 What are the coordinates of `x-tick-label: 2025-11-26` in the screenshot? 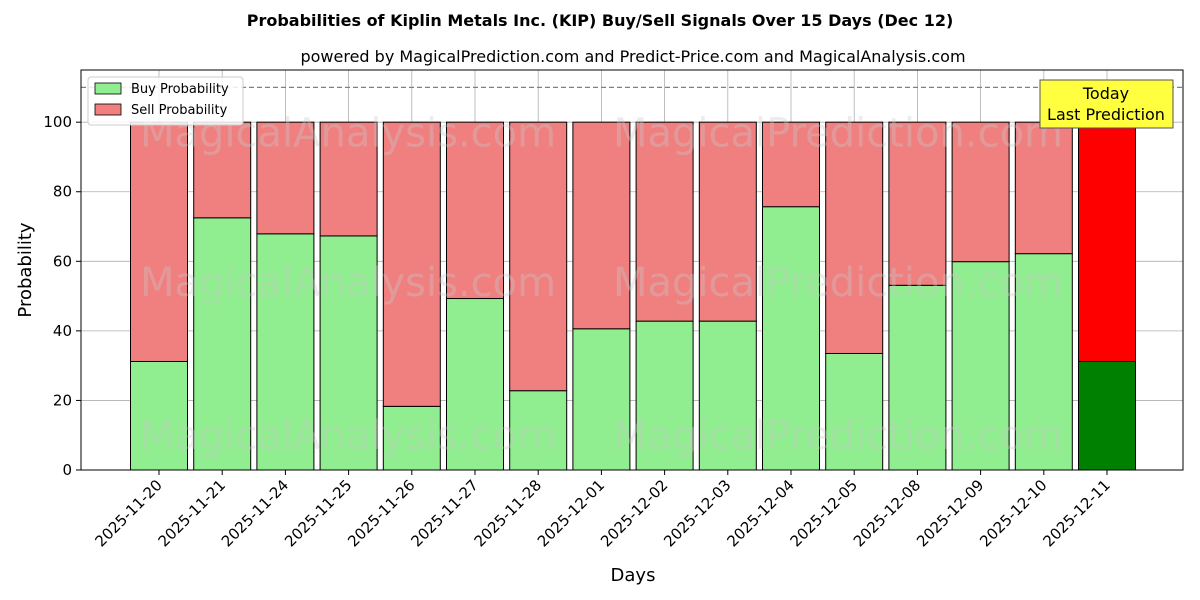 It's located at (381, 513).